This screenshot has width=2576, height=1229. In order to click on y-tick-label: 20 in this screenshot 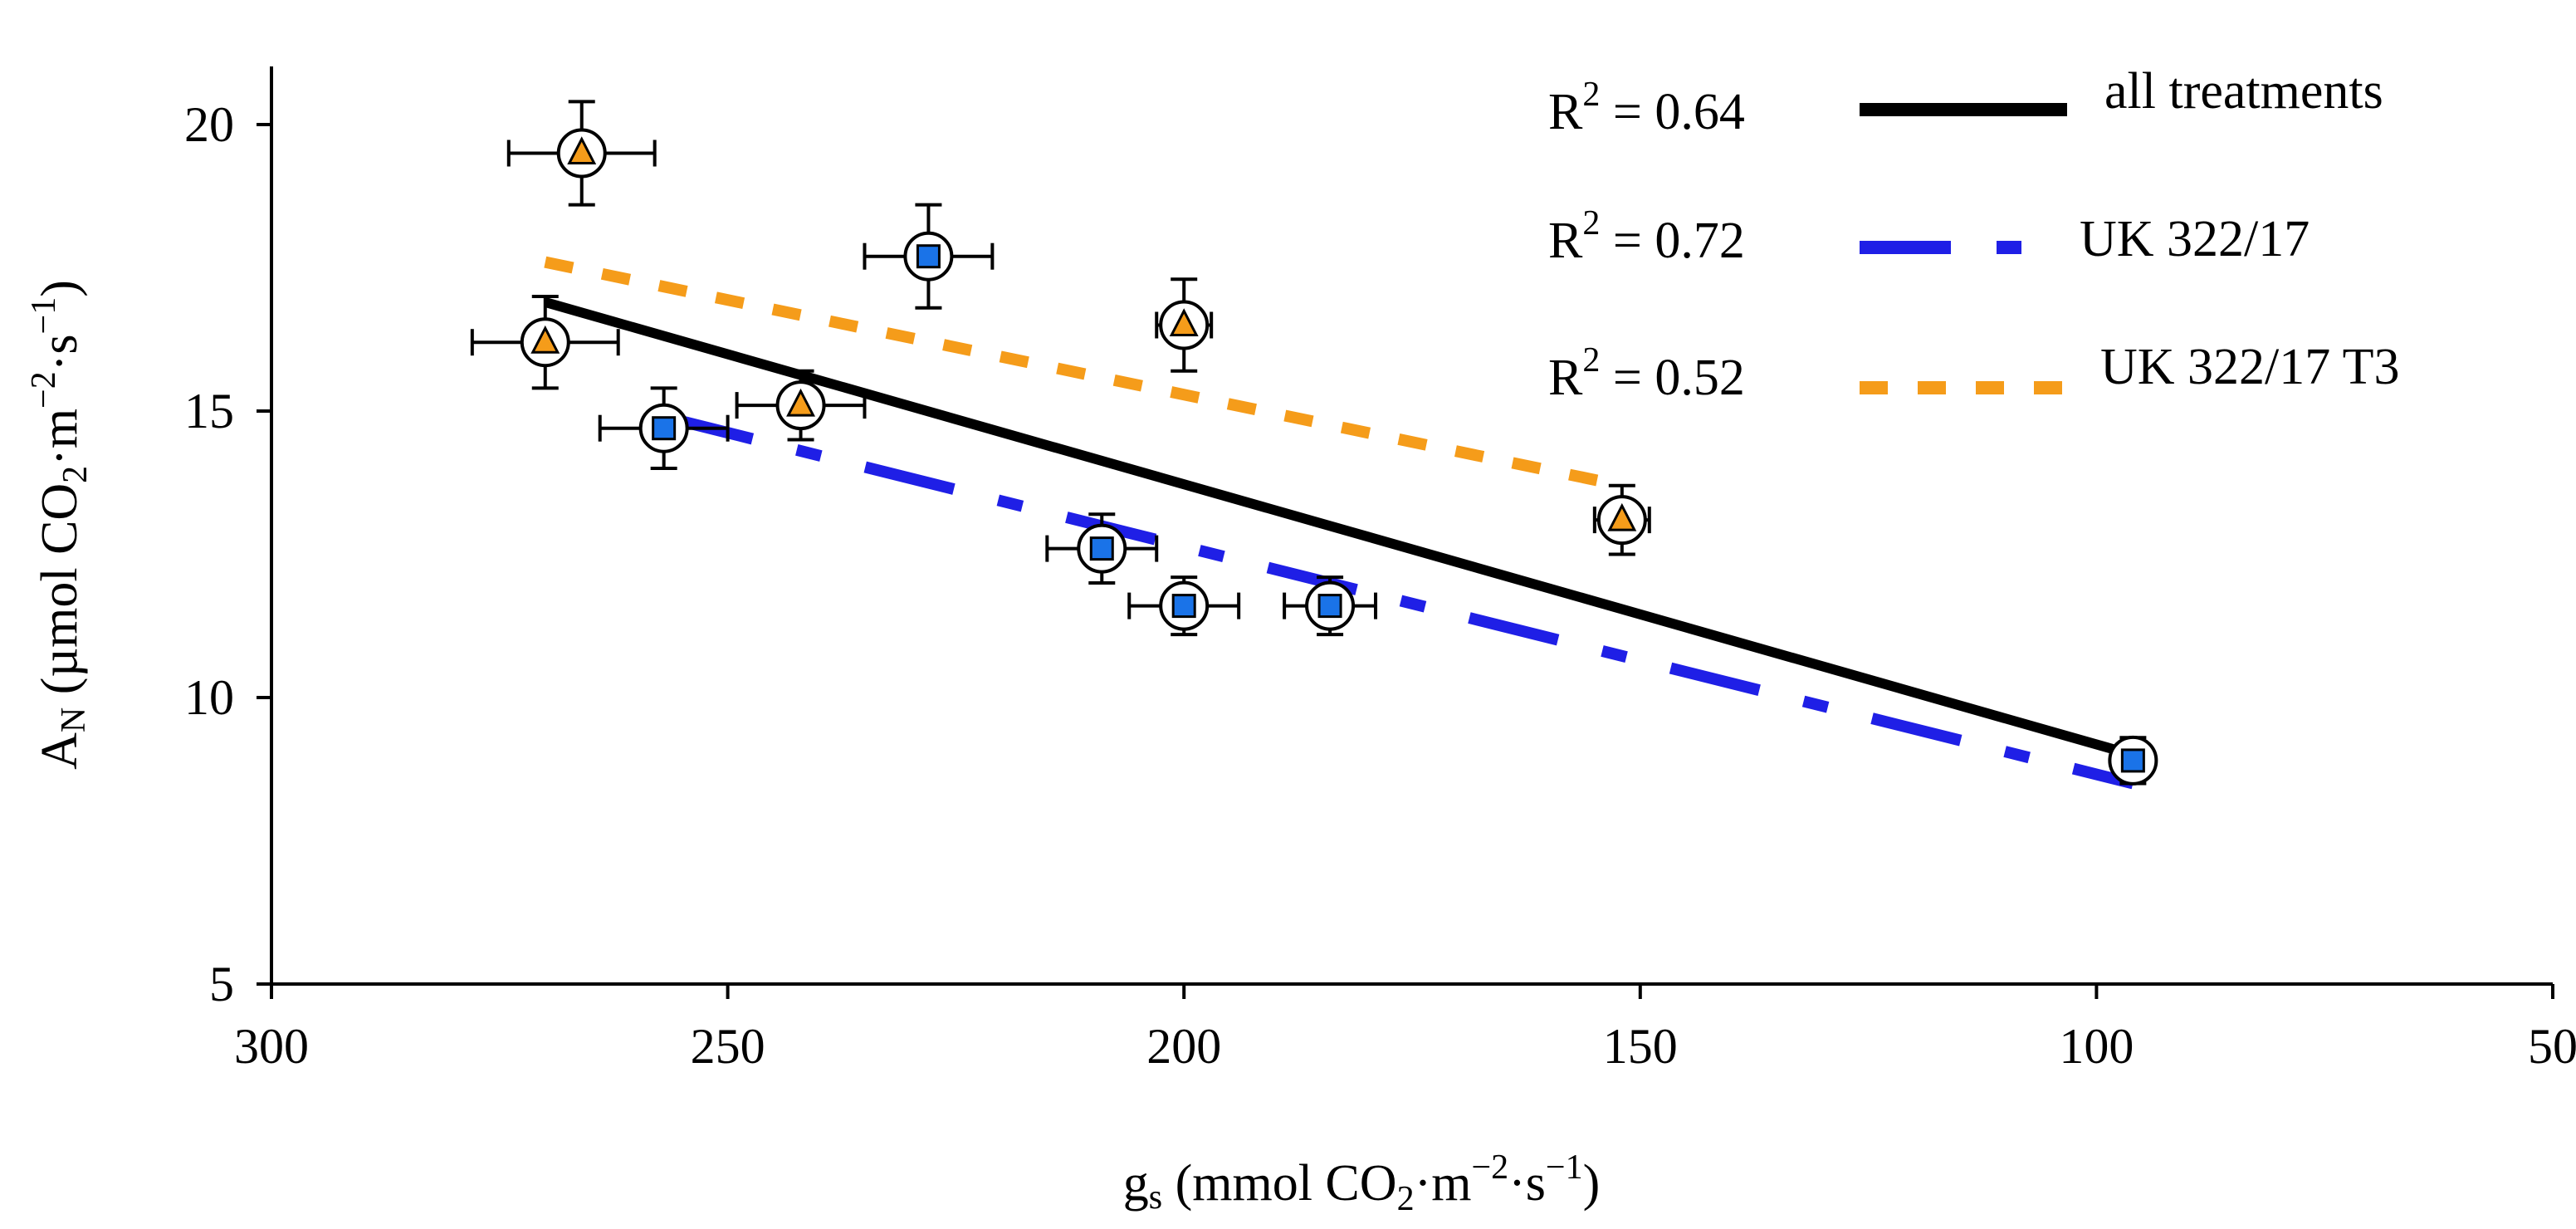, I will do `click(209, 124)`.